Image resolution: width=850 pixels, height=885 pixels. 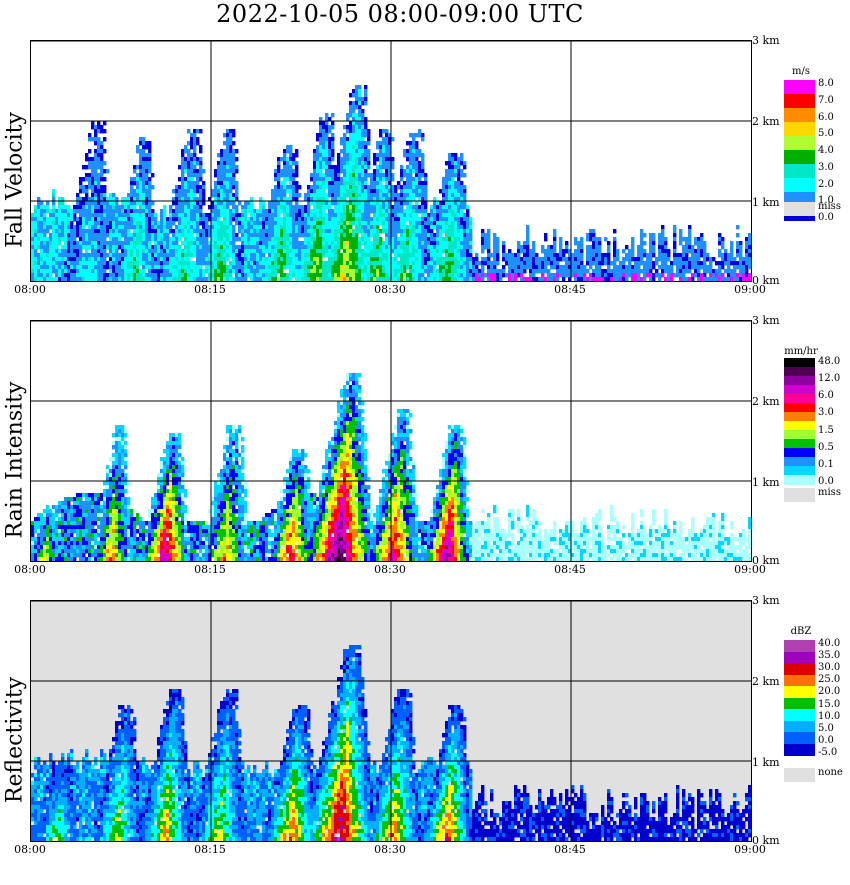 What do you see at coordinates (829, 692) in the screenshot?
I see `legend-label: 20.0` at bounding box center [829, 692].